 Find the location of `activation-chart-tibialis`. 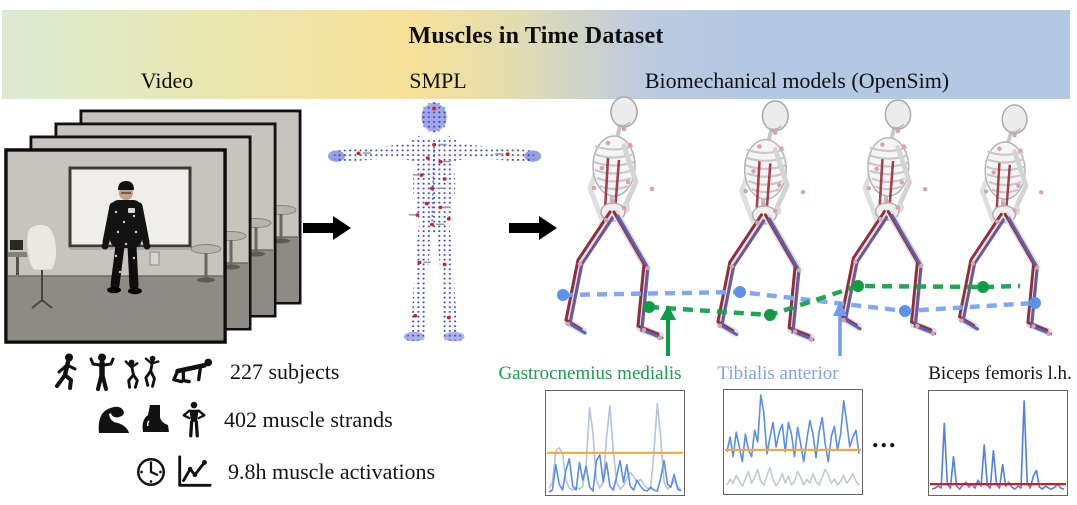

activation-chart-tibialis is located at coordinates (793, 442).